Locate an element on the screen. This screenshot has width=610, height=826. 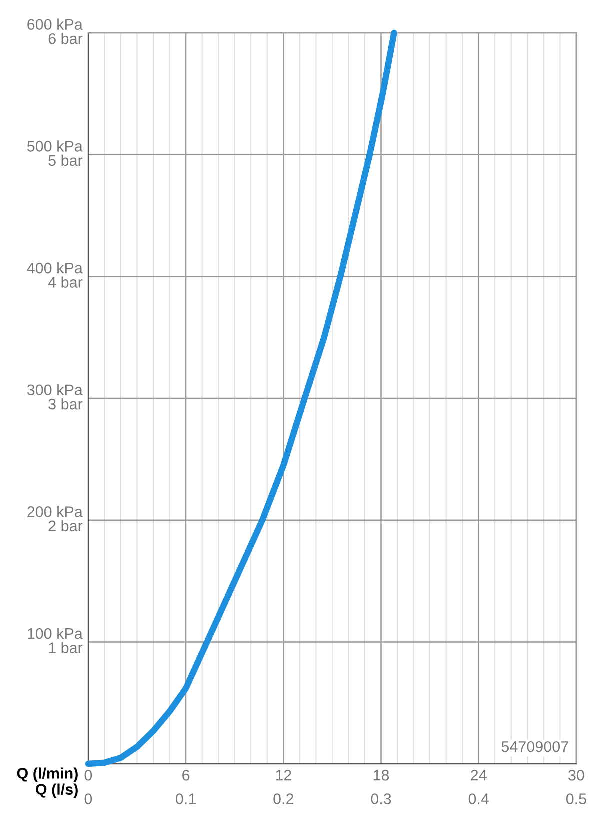
y-tick-label: 500 kPa is located at coordinates (55, 146).